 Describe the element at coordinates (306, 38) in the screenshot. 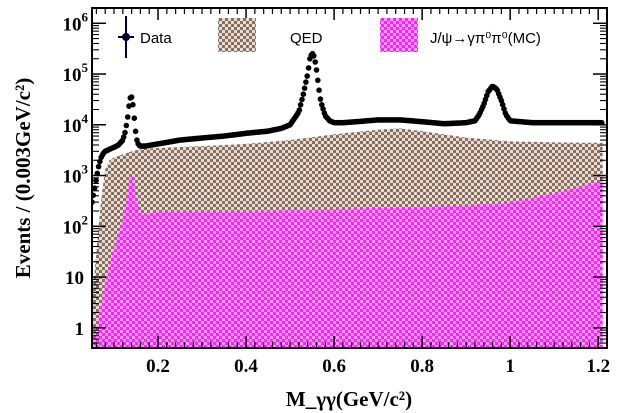

I see `legend-qed-label: QED` at that location.